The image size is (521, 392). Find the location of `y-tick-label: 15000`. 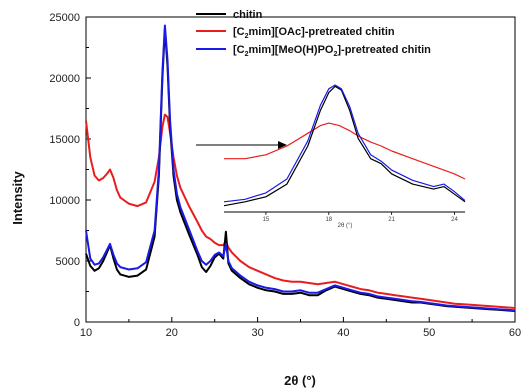

y-tick-label: 15000 is located at coordinates (64, 140).